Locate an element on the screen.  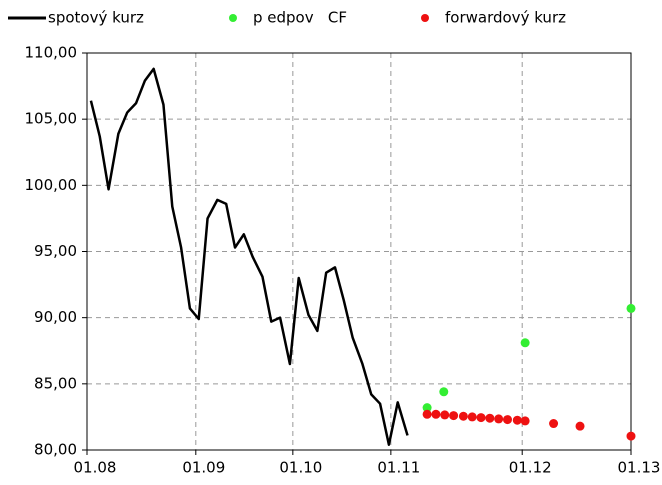
x-tick-label: 01.13 is located at coordinates (639, 468).